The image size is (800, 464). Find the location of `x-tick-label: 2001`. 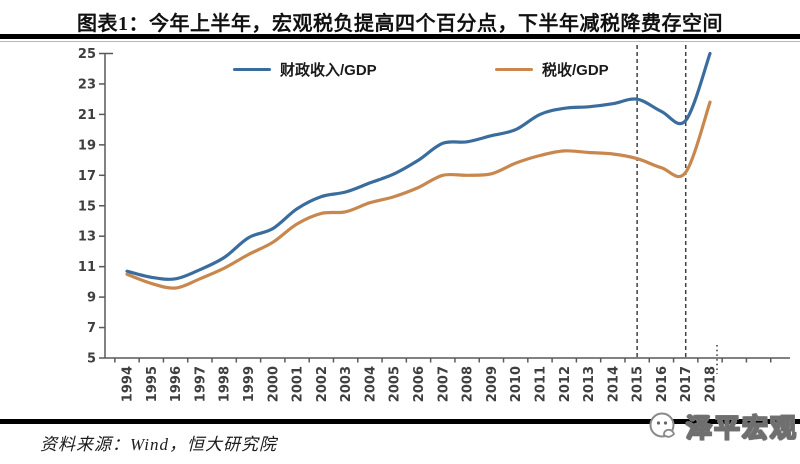

x-tick-label: 2001 is located at coordinates (298, 384).